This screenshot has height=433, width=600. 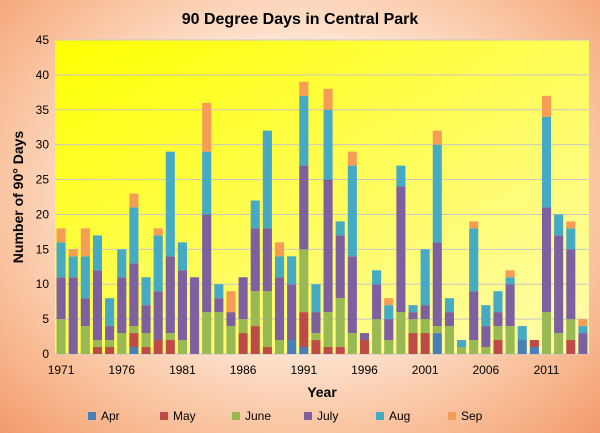 What do you see at coordinates (364, 337) in the screenshot?
I see `bar-segment-july-1996` at bounding box center [364, 337].